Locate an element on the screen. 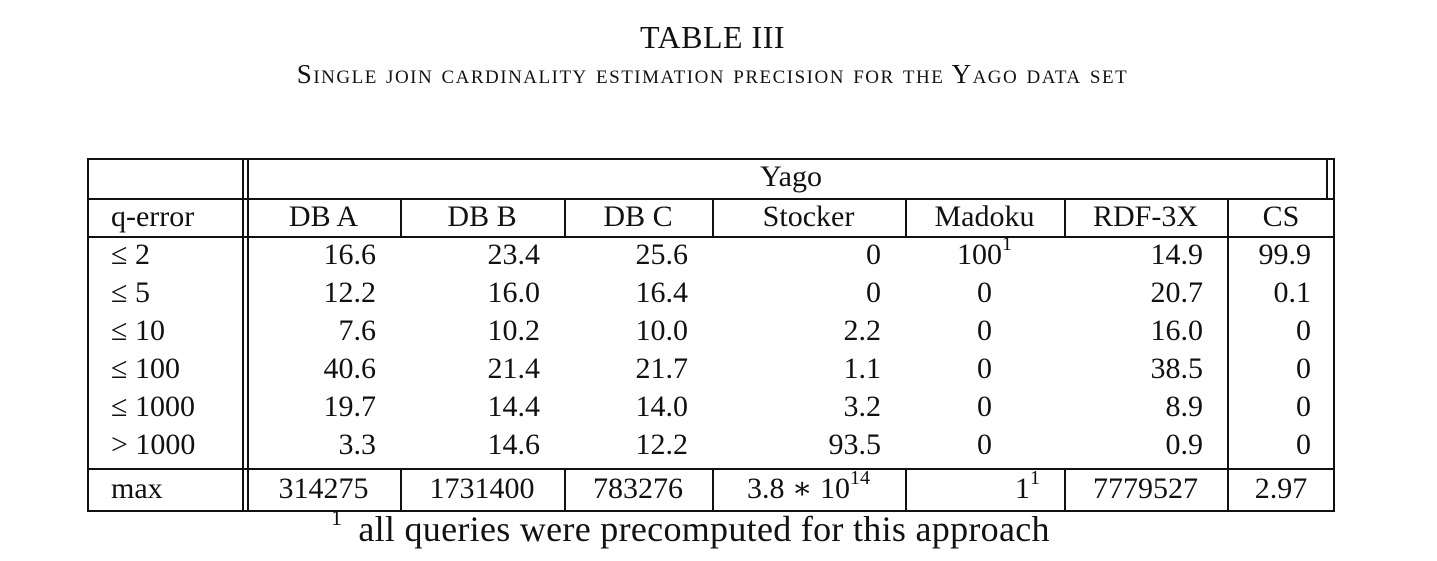 The width and height of the screenshot is (1437, 561). table-cell: 21.4 is located at coordinates (482, 369).